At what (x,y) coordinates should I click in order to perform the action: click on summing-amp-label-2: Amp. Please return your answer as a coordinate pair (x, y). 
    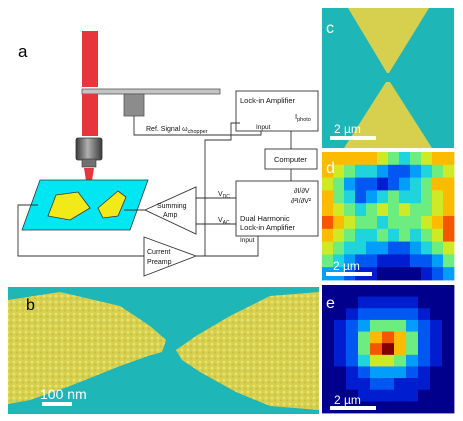
    Looking at the image, I should click on (170, 215).